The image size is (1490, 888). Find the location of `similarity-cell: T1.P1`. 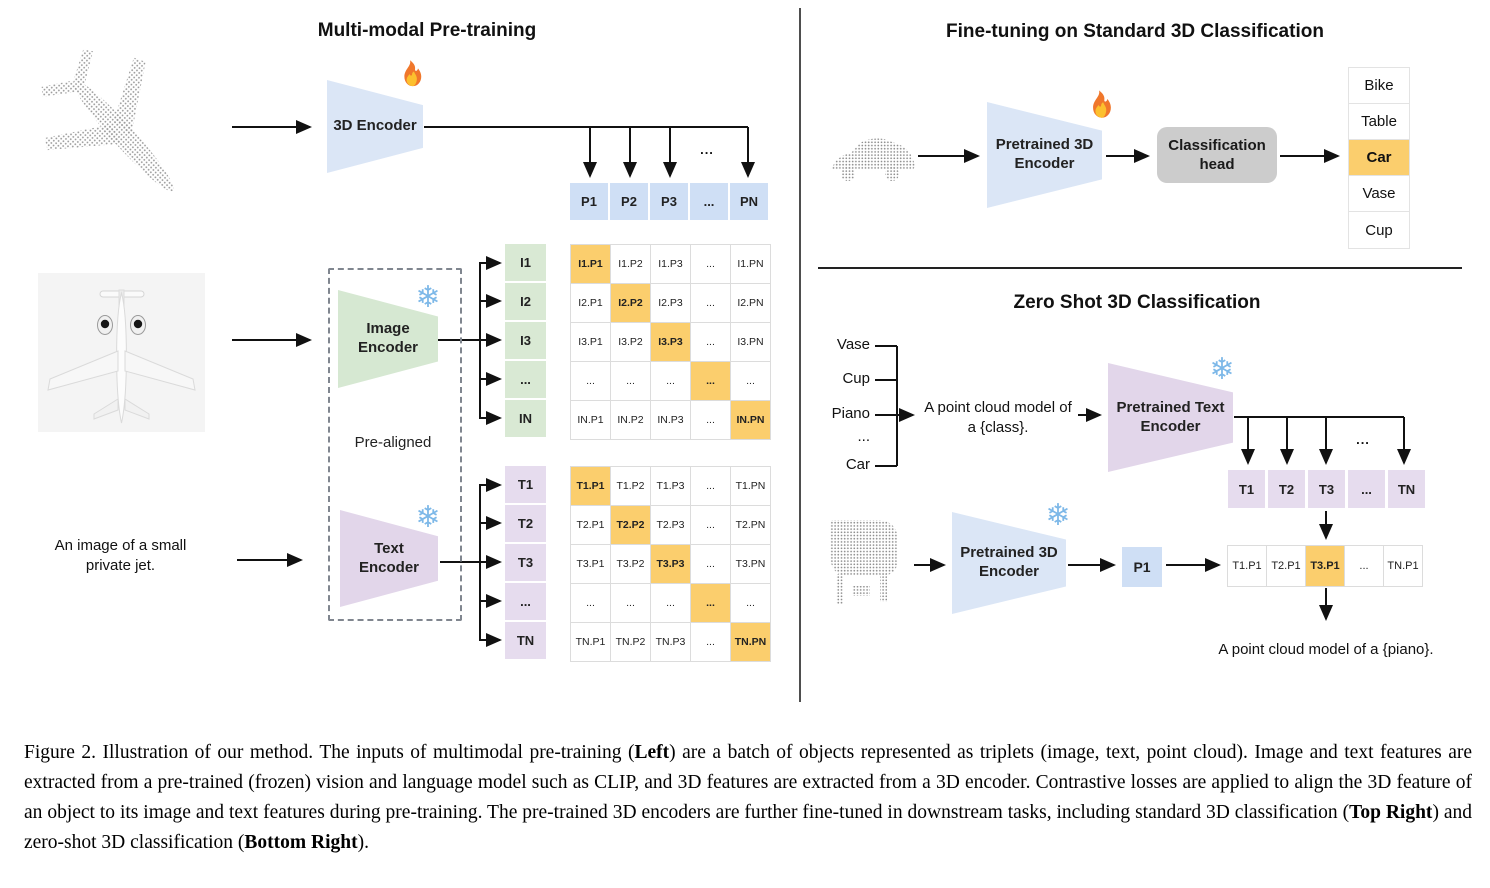

similarity-cell: T1.P1 is located at coordinates (1247, 566).